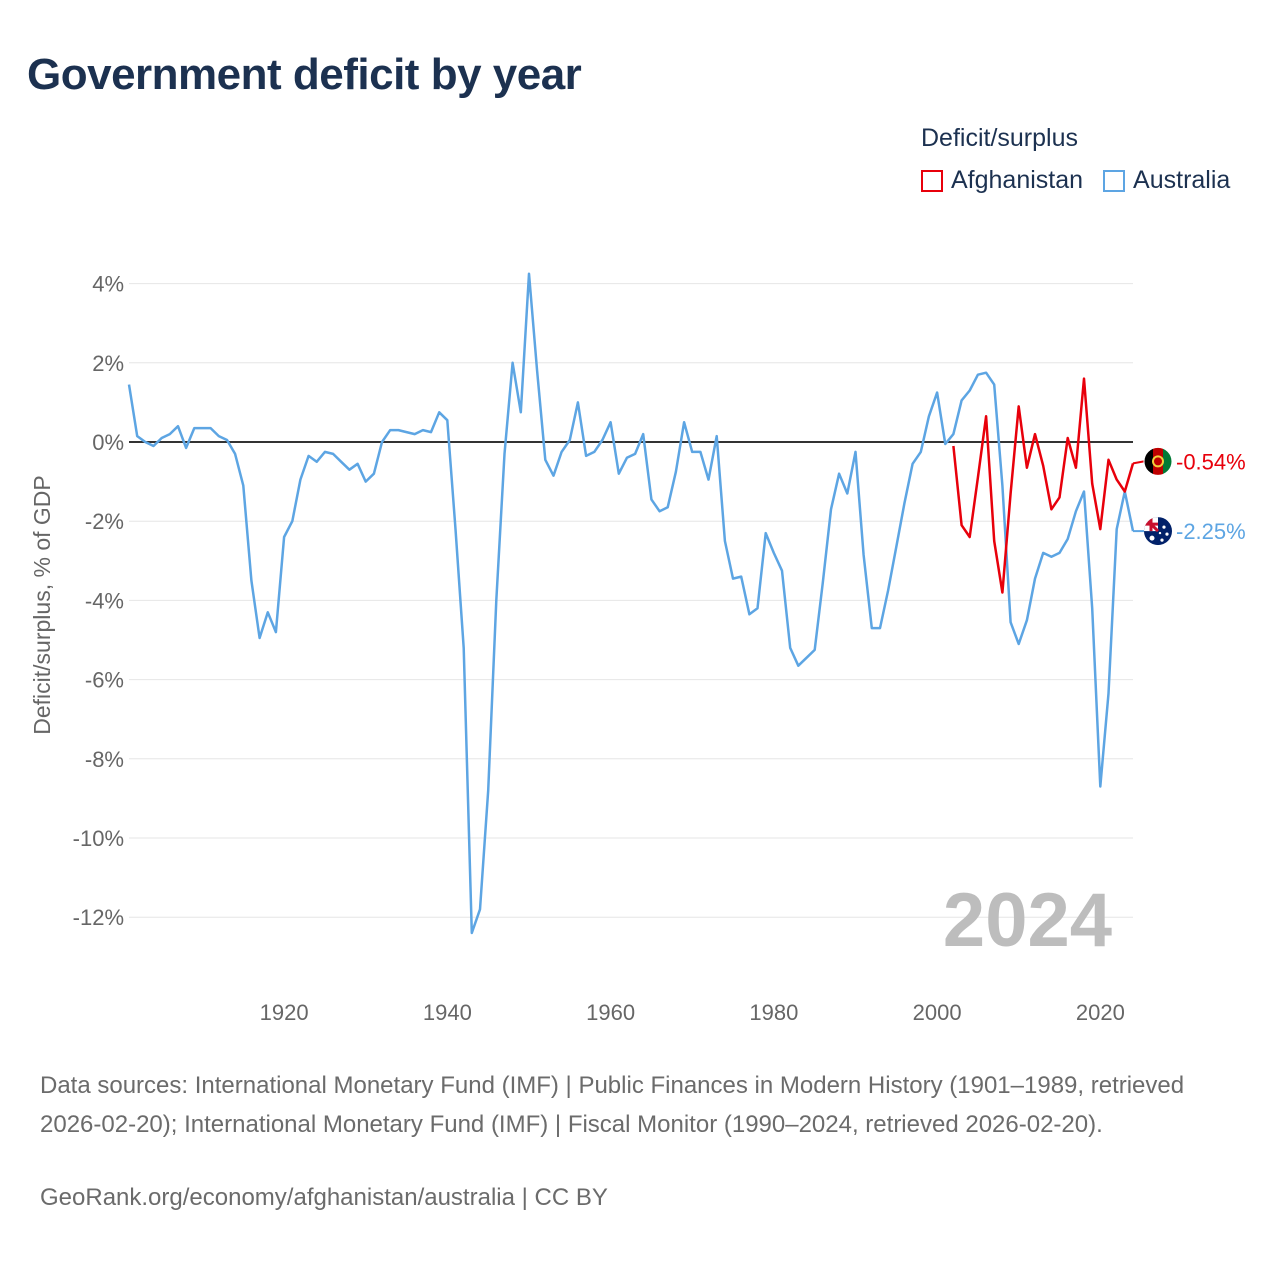 This screenshot has width=1280, height=1280. Describe the element at coordinates (108, 284) in the screenshot. I see `y-tick-label: 4%` at that location.